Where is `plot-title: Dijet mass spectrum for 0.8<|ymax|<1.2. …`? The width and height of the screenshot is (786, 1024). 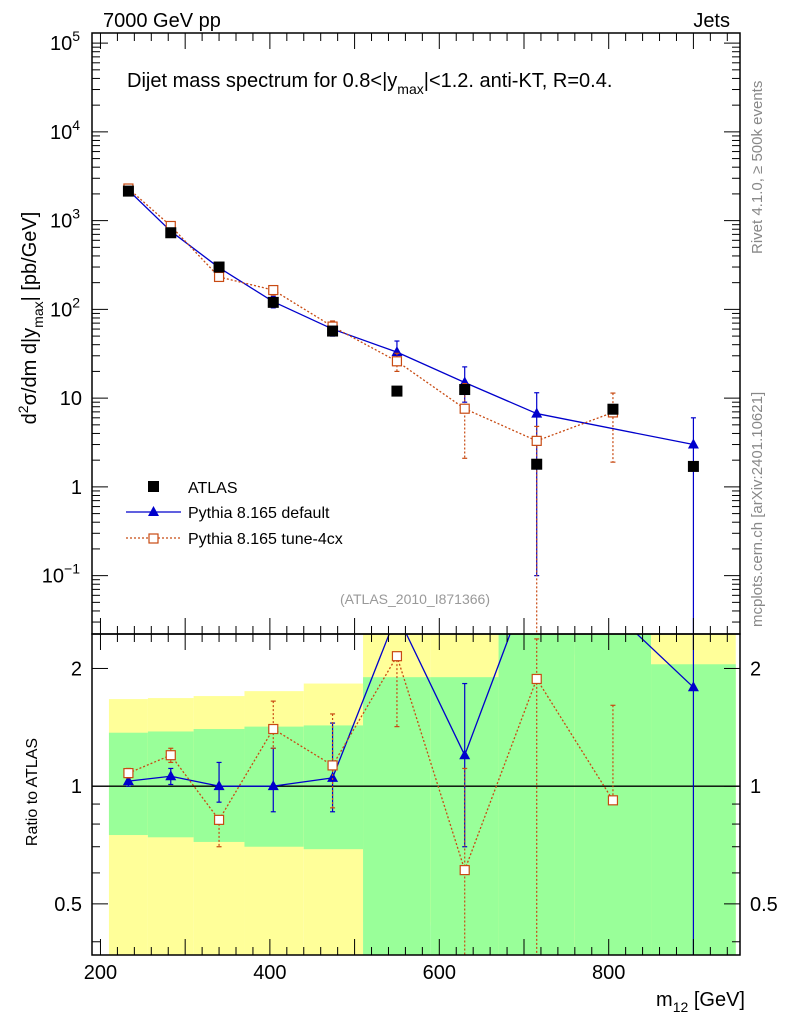
plot-title: Dijet mass spectrum for 0.8<|ymax|<1.2. … is located at coordinates (369, 83).